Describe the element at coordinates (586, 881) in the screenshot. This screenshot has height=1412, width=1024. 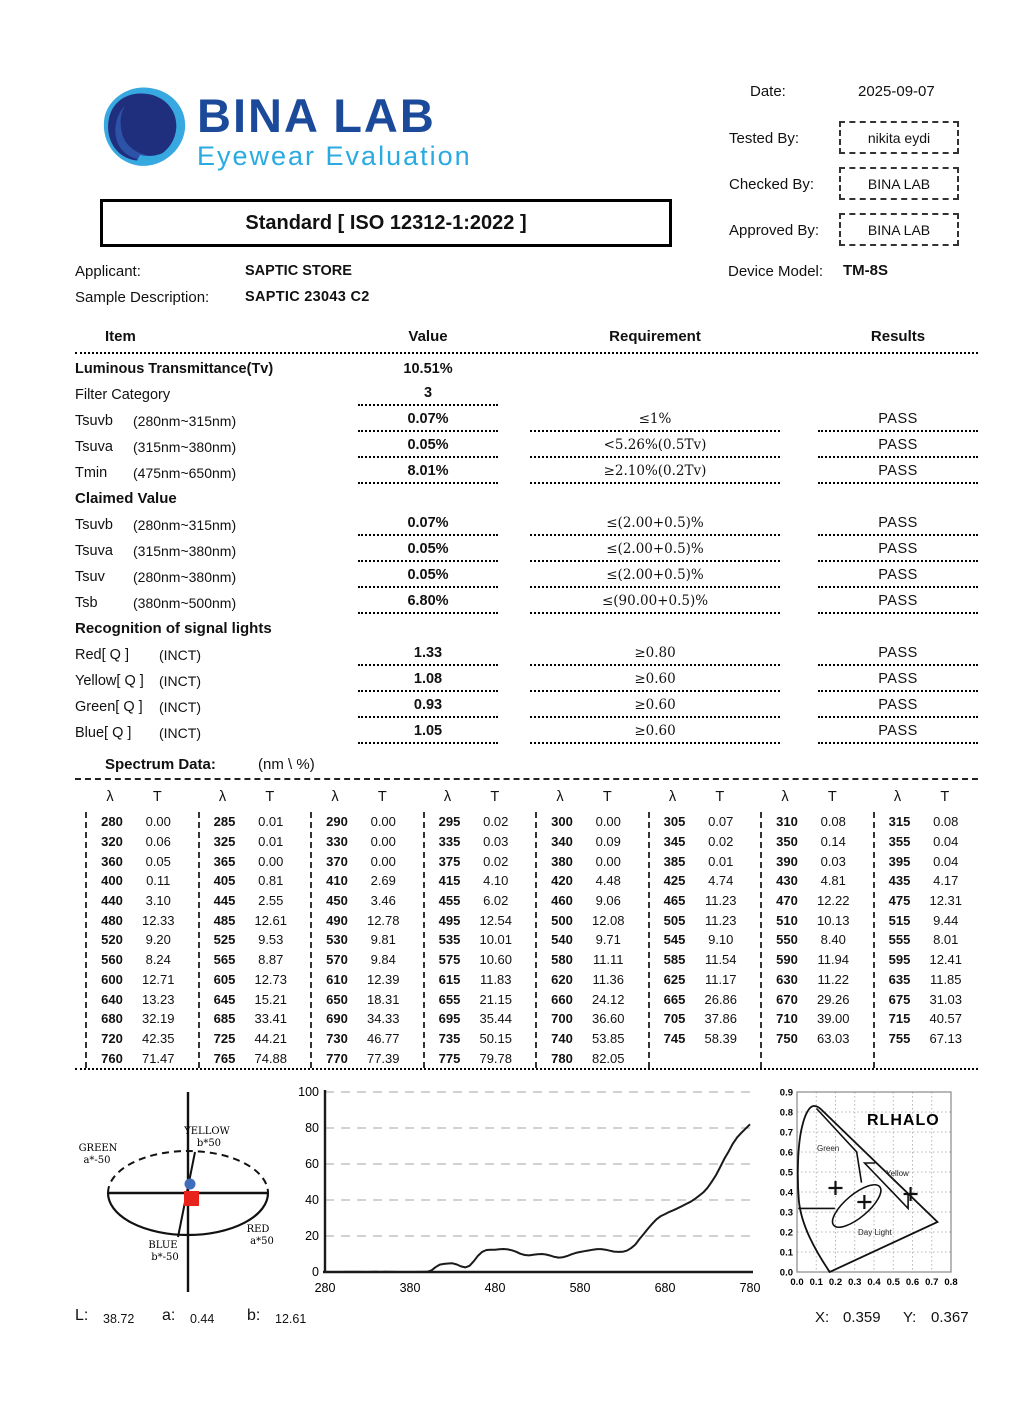
I see `spectrum-cell: 420 4.48` at that location.